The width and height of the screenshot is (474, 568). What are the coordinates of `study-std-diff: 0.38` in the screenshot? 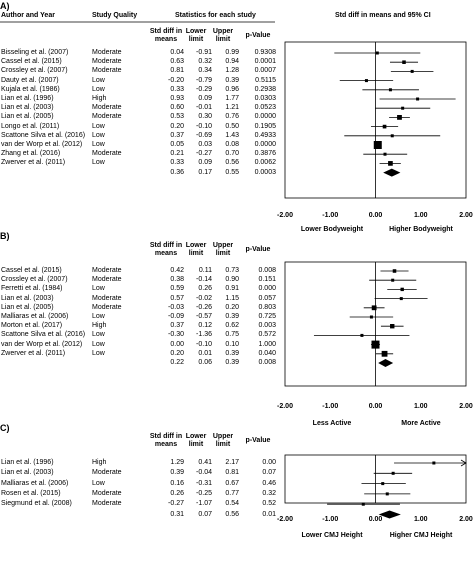 It's located at (177, 280).